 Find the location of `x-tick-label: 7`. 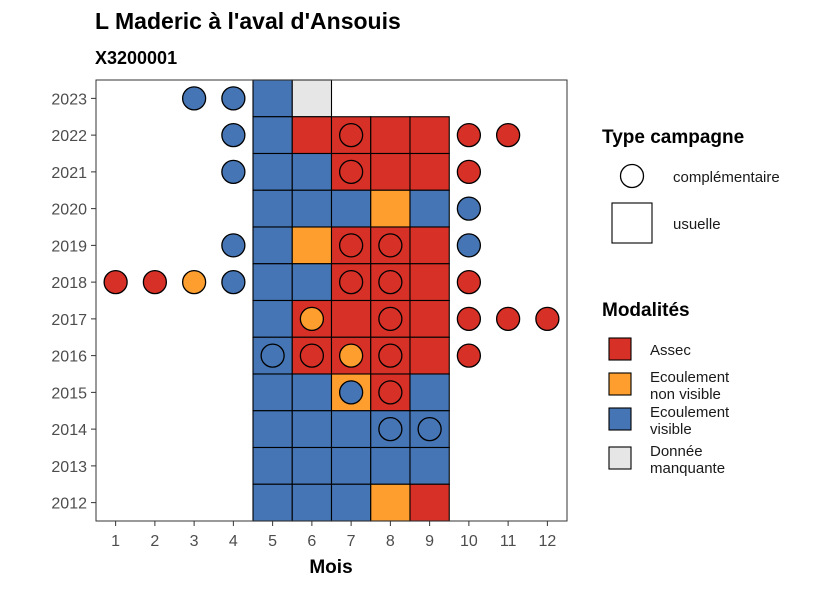

x-tick-label: 7 is located at coordinates (351, 541).